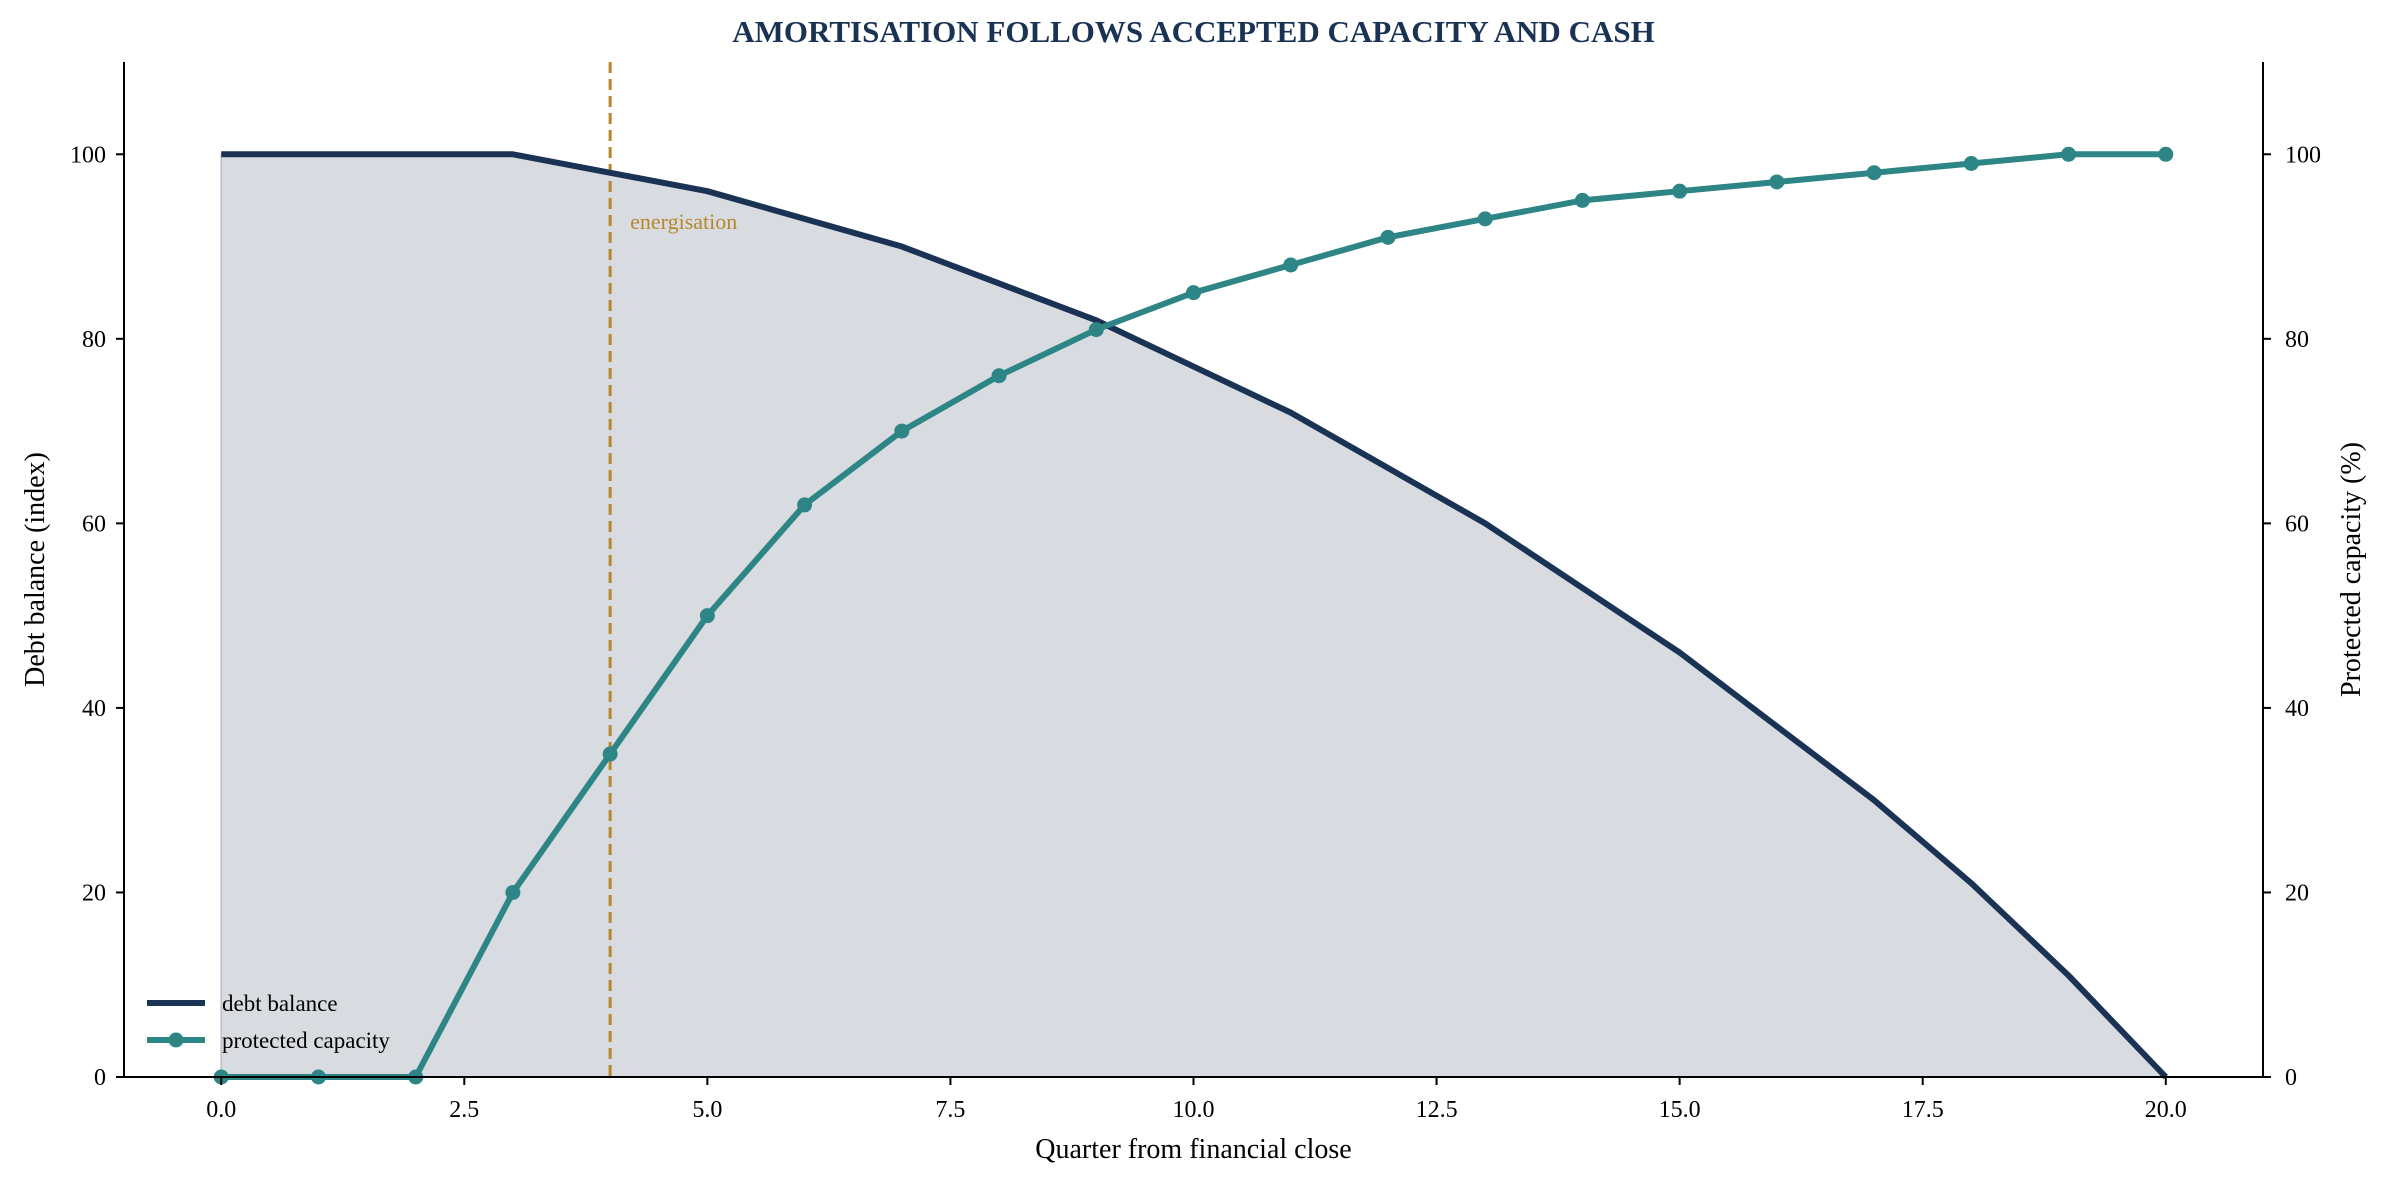 This screenshot has width=2389, height=1187. What do you see at coordinates (464, 1110) in the screenshot?
I see `x-tick-label-1: 2.5` at bounding box center [464, 1110].